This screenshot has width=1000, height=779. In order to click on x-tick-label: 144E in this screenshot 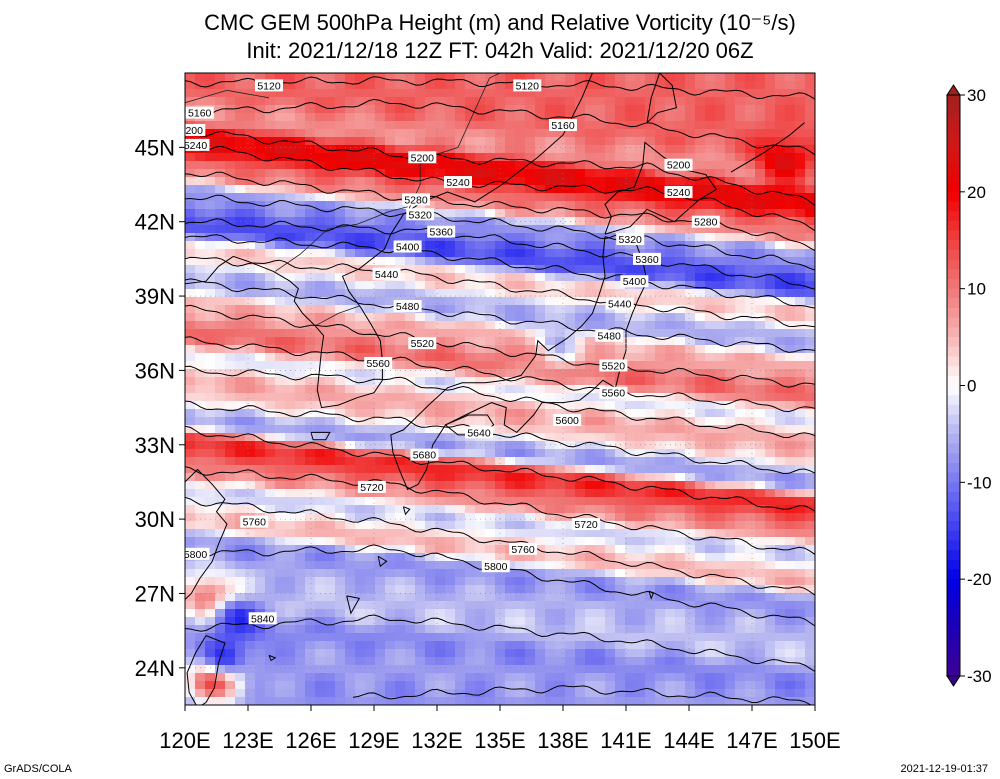, I will do `click(688, 740)`.